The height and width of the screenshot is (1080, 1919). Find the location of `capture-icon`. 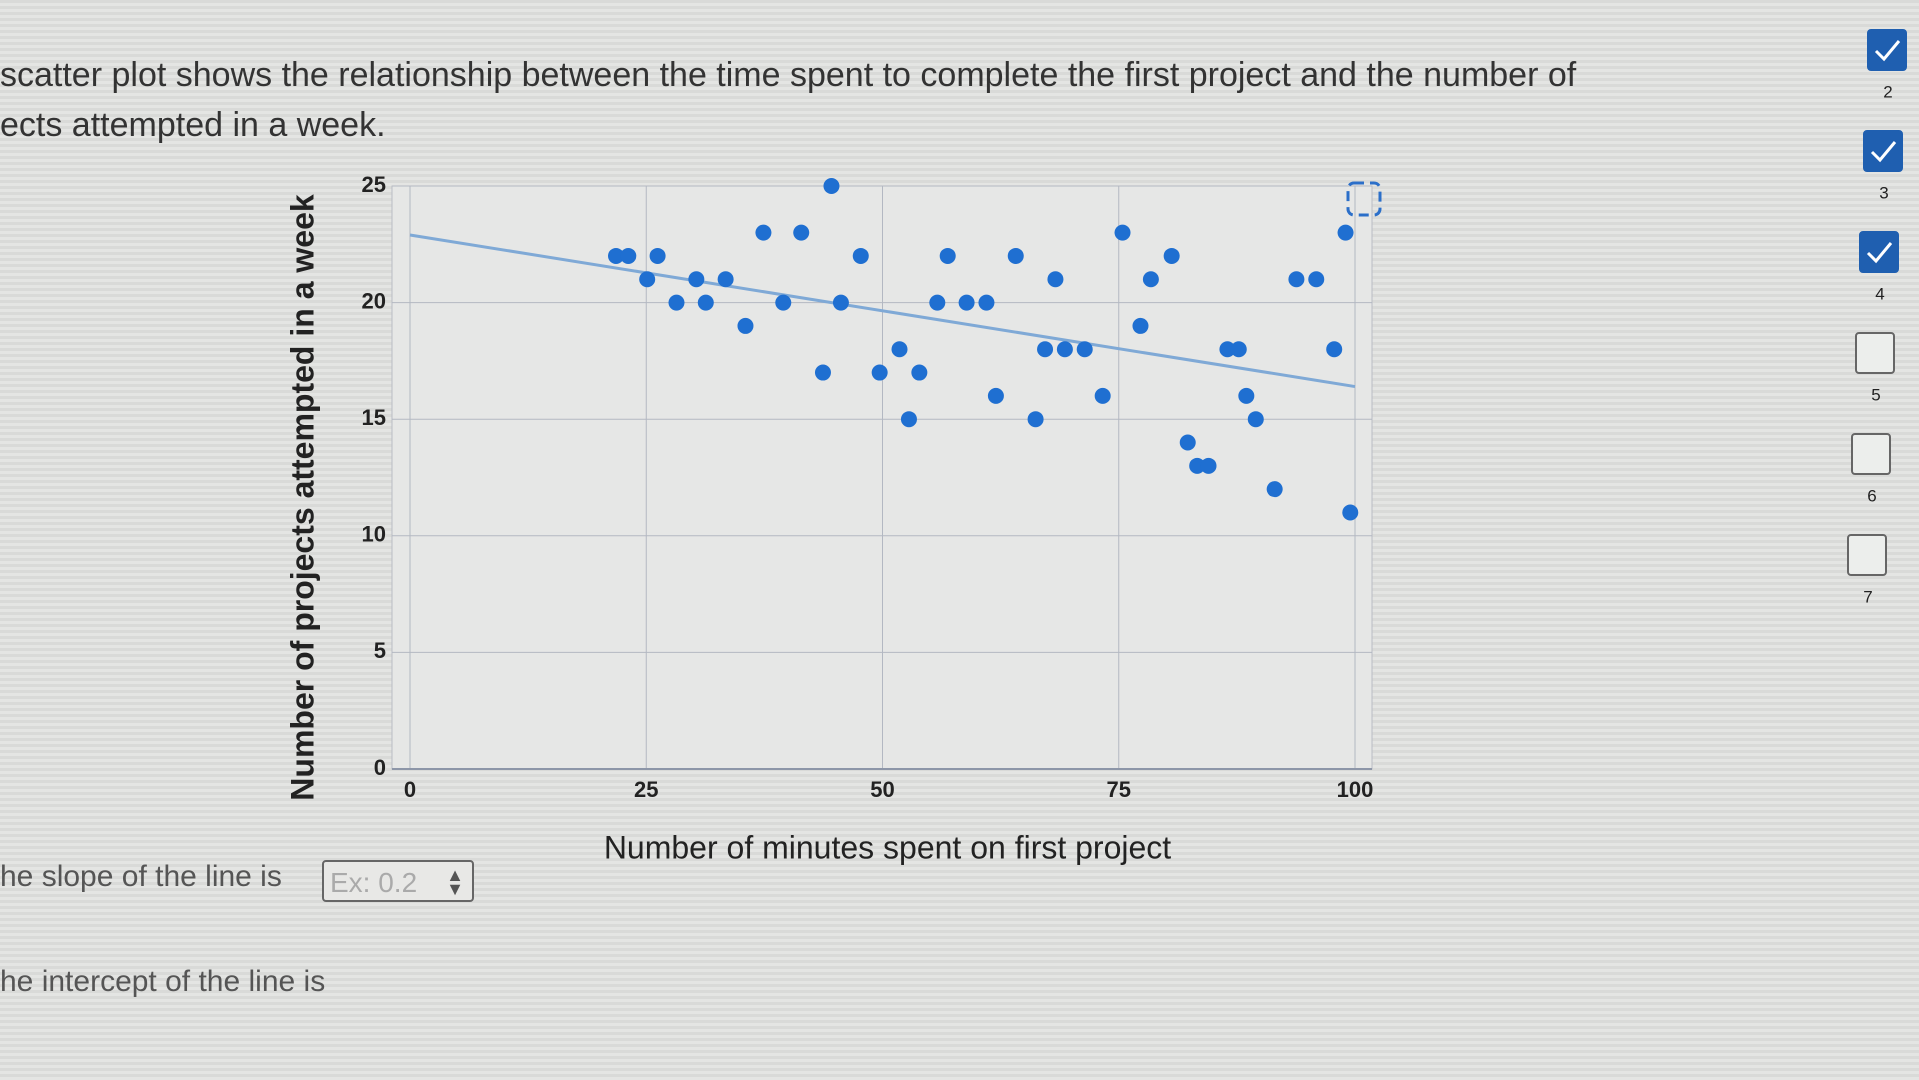

capture-icon is located at coordinates (1364, 199).